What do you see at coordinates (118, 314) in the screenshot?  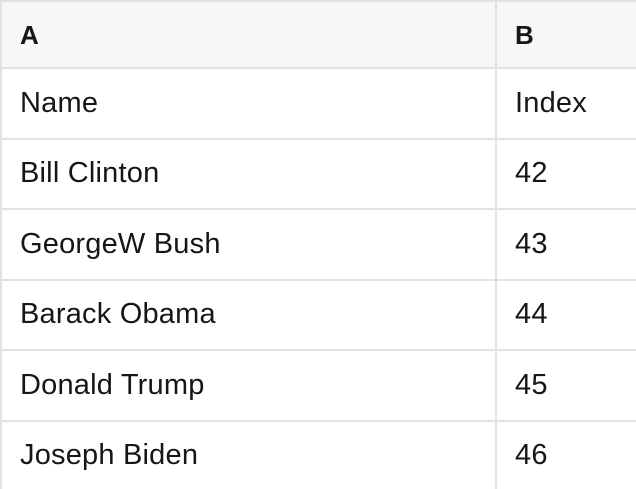 I see `cell-text: Barack Obama` at bounding box center [118, 314].